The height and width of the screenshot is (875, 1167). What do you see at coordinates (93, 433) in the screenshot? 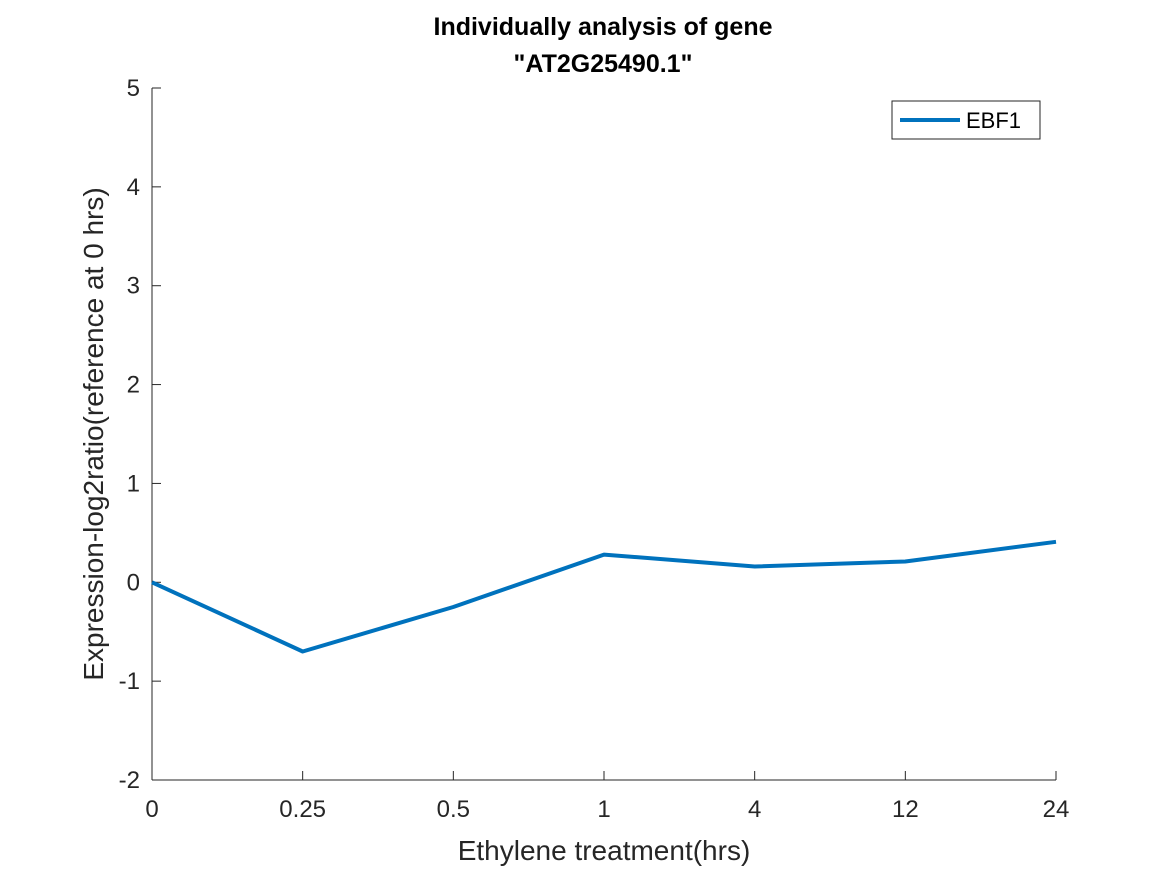
I see `y-axis-label: Expression-log2ratio(reference at 0 hrs)` at bounding box center [93, 433].